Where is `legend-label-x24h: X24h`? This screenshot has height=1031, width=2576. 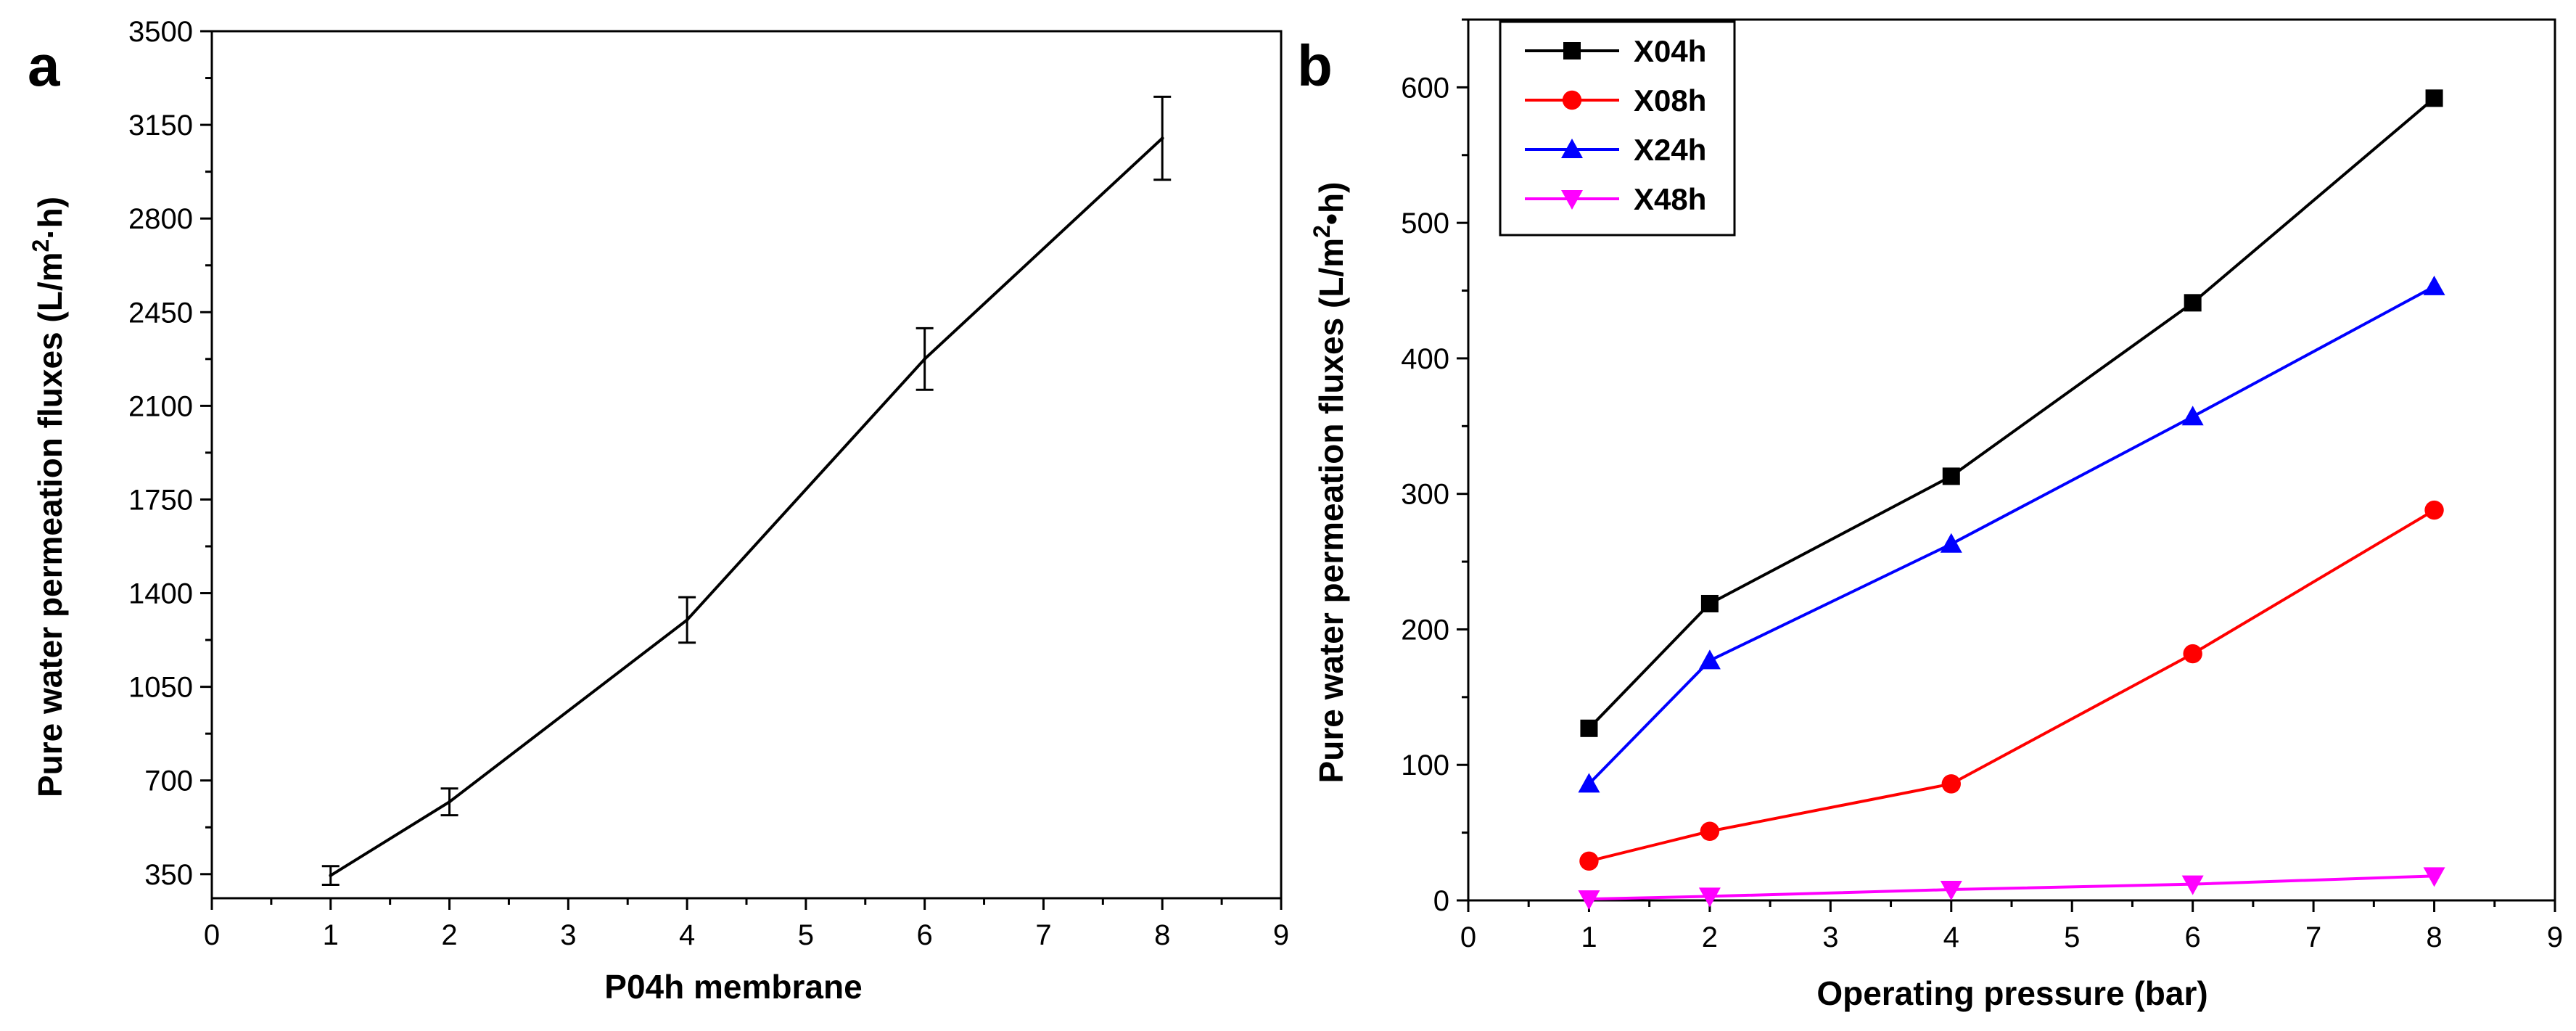 legend-label-x24h: X24h is located at coordinates (1670, 150).